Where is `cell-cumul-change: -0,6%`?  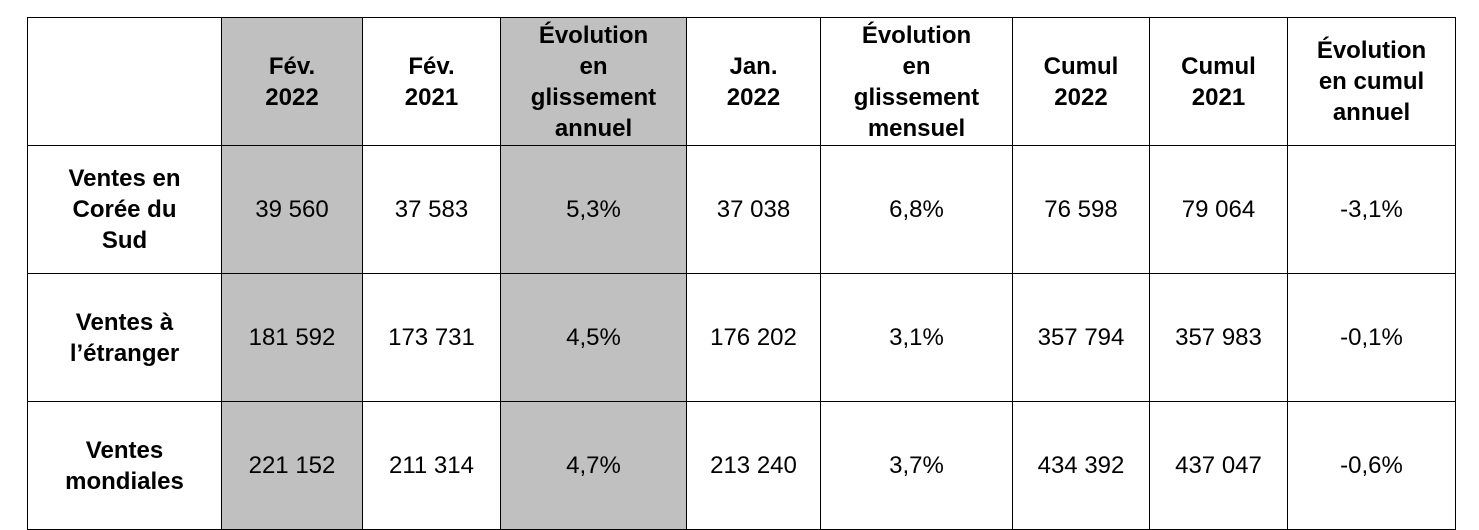 cell-cumul-change: -0,6% is located at coordinates (1371, 465).